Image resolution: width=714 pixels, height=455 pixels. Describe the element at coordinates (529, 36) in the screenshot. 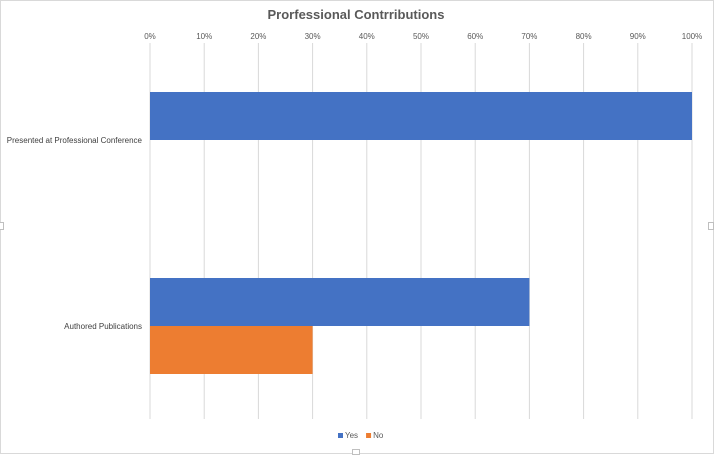

I see `x-tick-label: 70%` at that location.